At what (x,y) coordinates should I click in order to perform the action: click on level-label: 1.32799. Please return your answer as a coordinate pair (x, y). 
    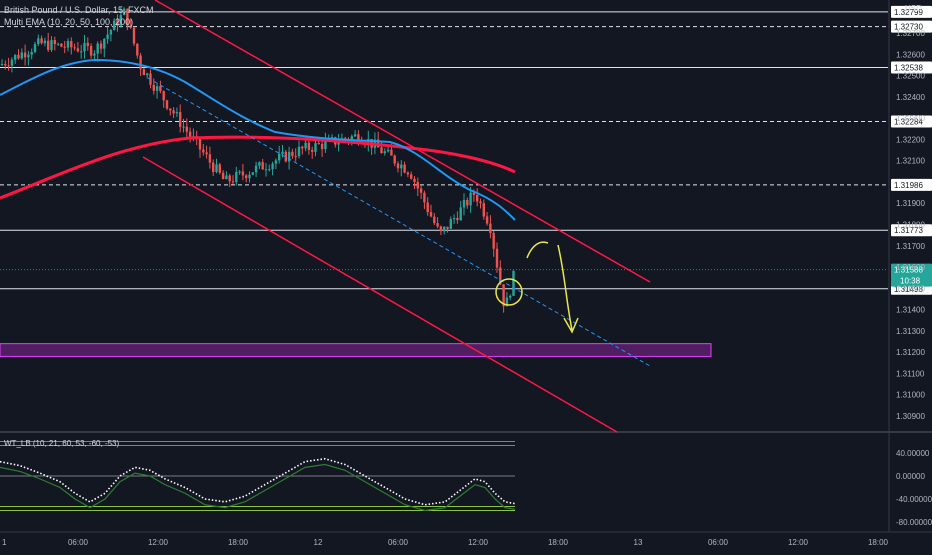
    Looking at the image, I should click on (908, 12).